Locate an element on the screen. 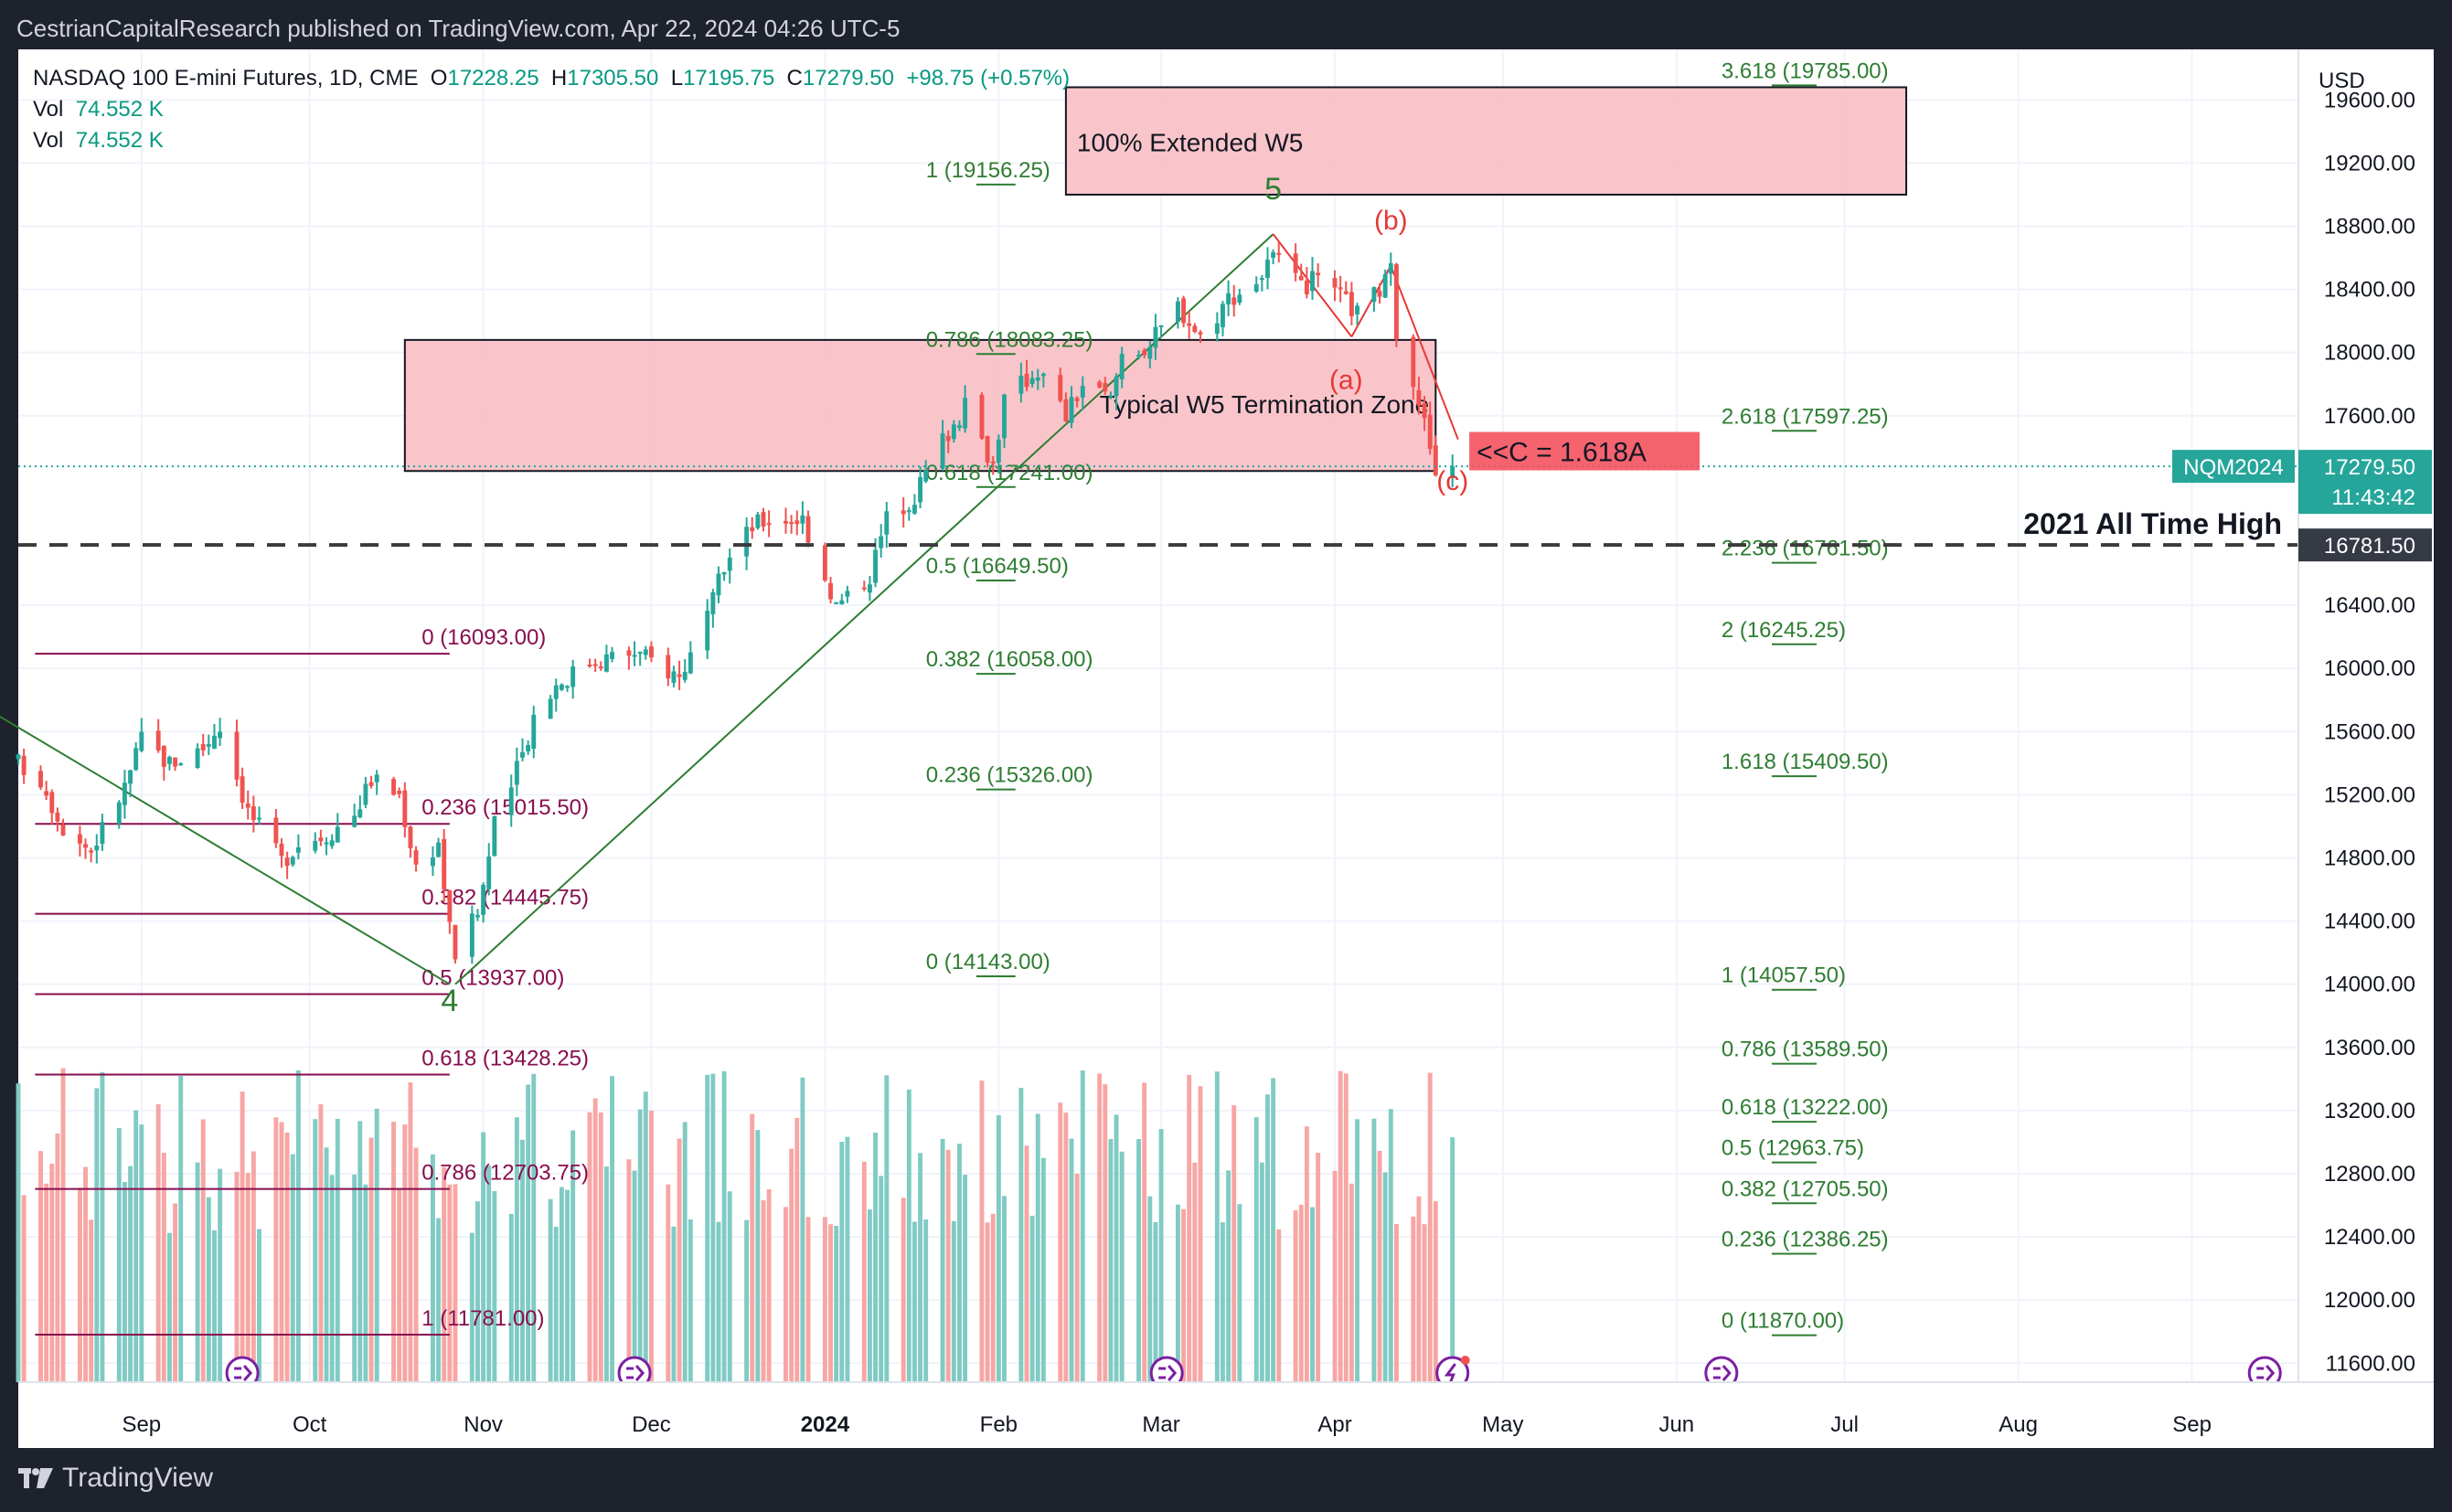 This screenshot has height=1512, width=2452. x-tick-label: Dec is located at coordinates (651, 1424).